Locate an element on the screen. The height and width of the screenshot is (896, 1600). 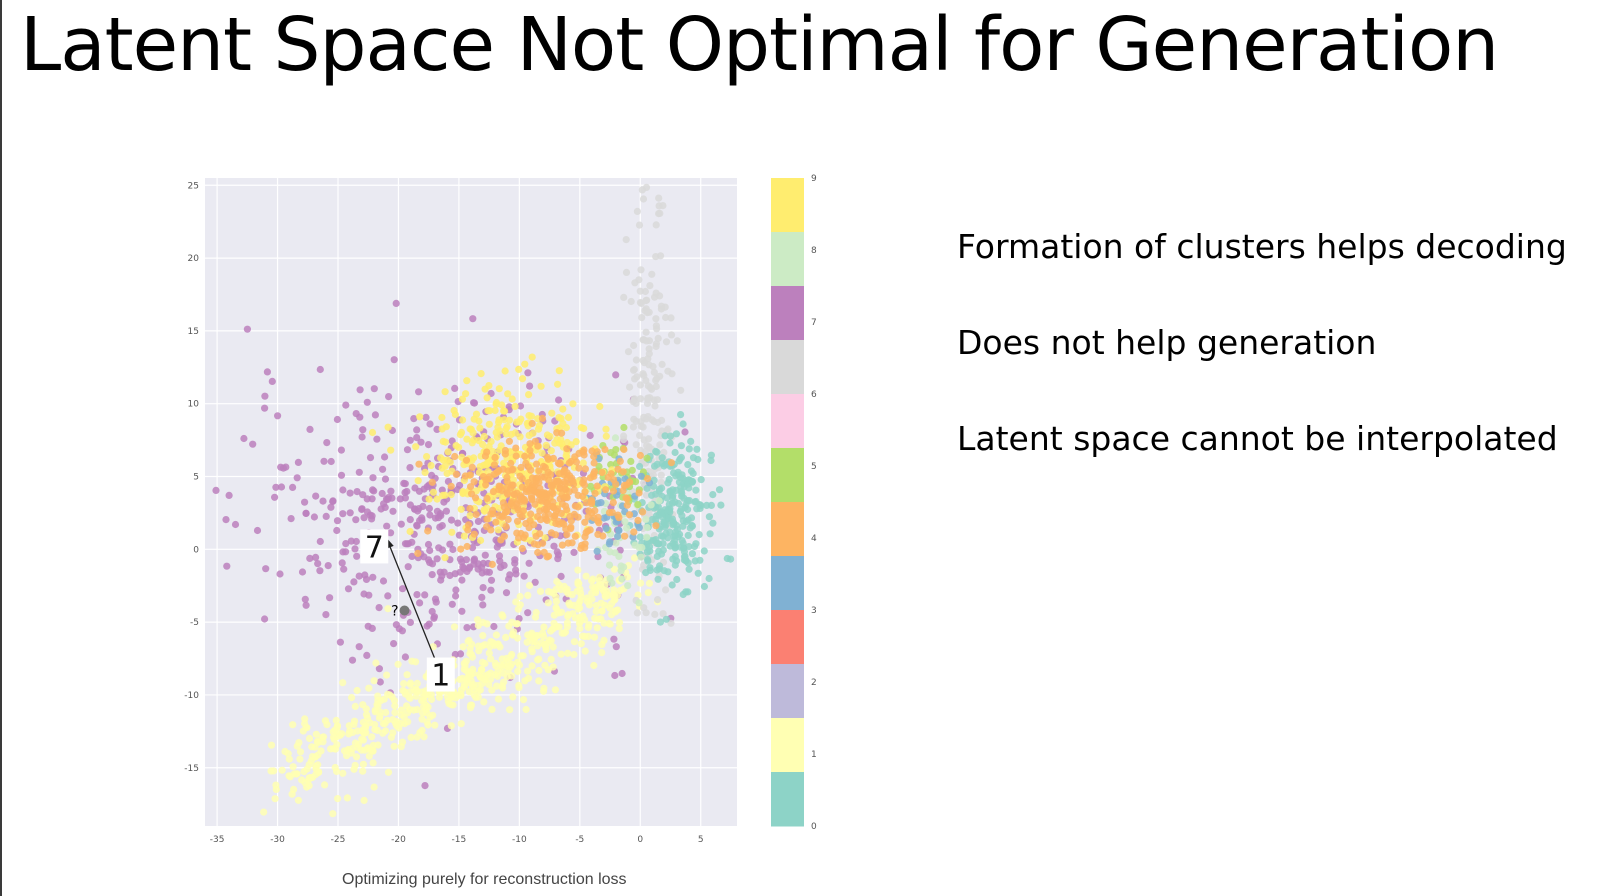
colorbar-tick-label: 2 is located at coordinates (814, 683).